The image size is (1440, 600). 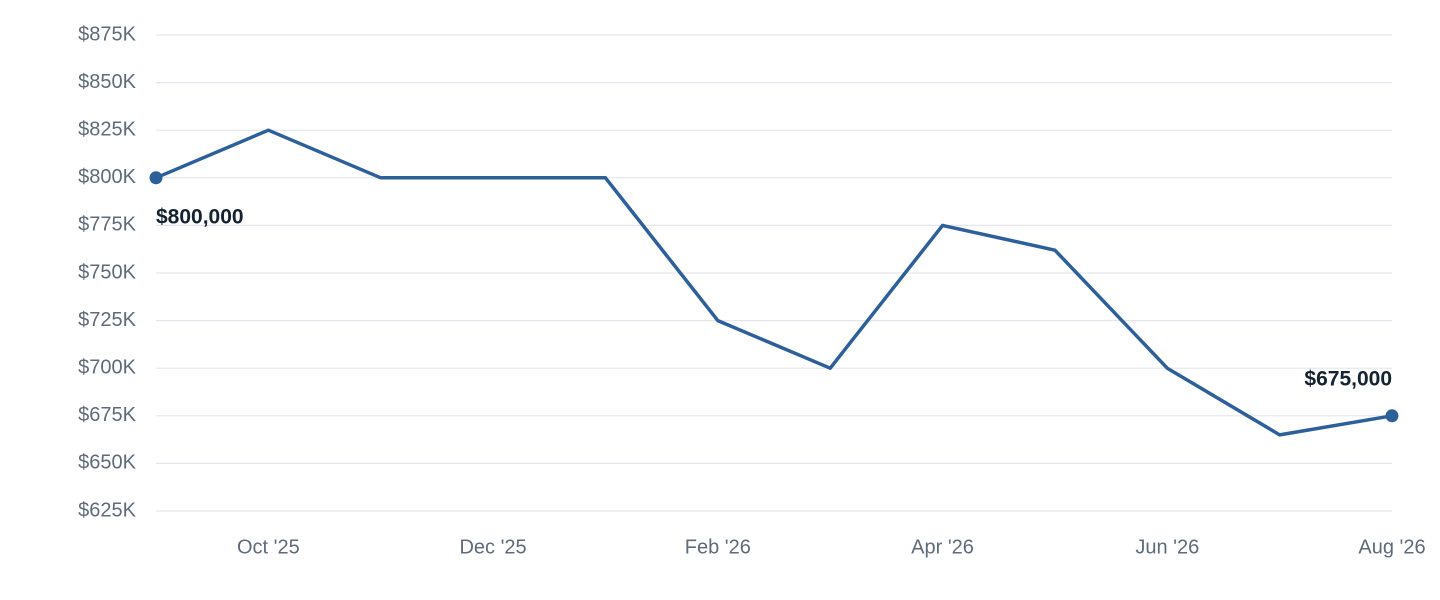 I want to click on x-tick-label: Oct '25, so click(x=268, y=547).